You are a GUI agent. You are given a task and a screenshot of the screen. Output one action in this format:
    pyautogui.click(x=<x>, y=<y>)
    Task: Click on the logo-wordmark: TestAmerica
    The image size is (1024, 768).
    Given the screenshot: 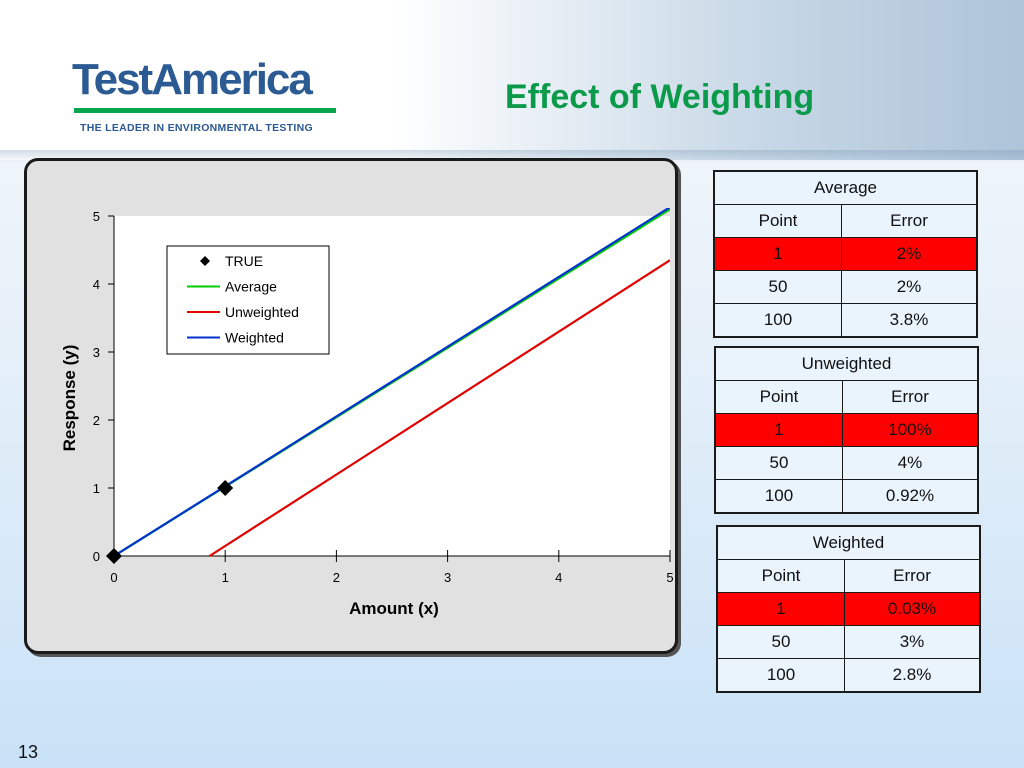 What is the action you would take?
    pyautogui.click(x=192, y=79)
    